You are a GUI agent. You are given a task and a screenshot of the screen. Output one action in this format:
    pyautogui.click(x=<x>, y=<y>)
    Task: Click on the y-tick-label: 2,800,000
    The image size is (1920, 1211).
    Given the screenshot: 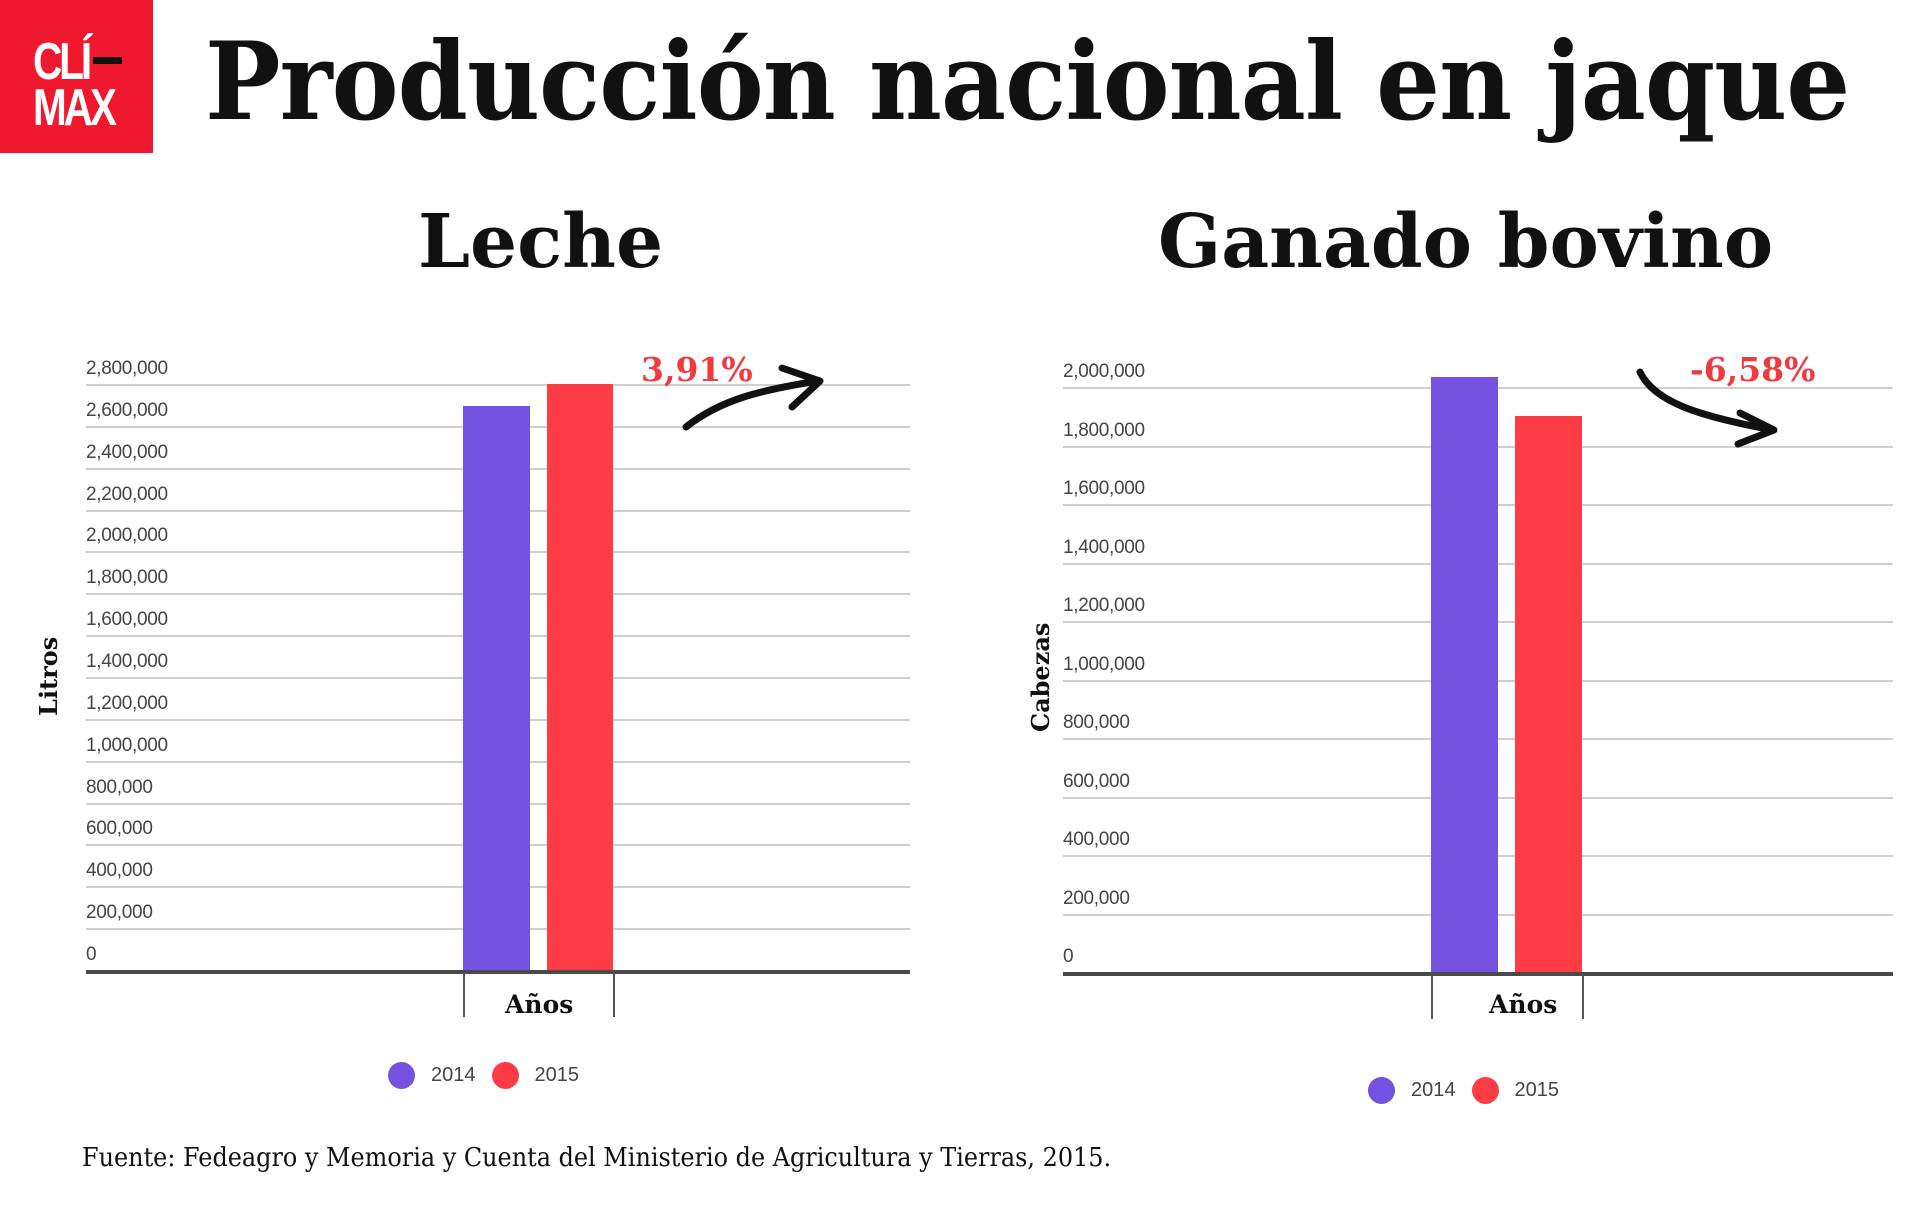 What is the action you would take?
    pyautogui.click(x=127, y=368)
    